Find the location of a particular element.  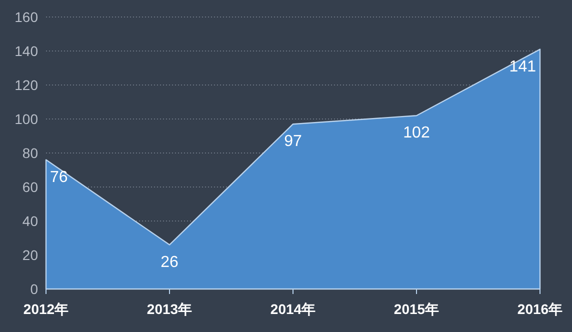

y-tick-label: 40 is located at coordinates (30, 221).